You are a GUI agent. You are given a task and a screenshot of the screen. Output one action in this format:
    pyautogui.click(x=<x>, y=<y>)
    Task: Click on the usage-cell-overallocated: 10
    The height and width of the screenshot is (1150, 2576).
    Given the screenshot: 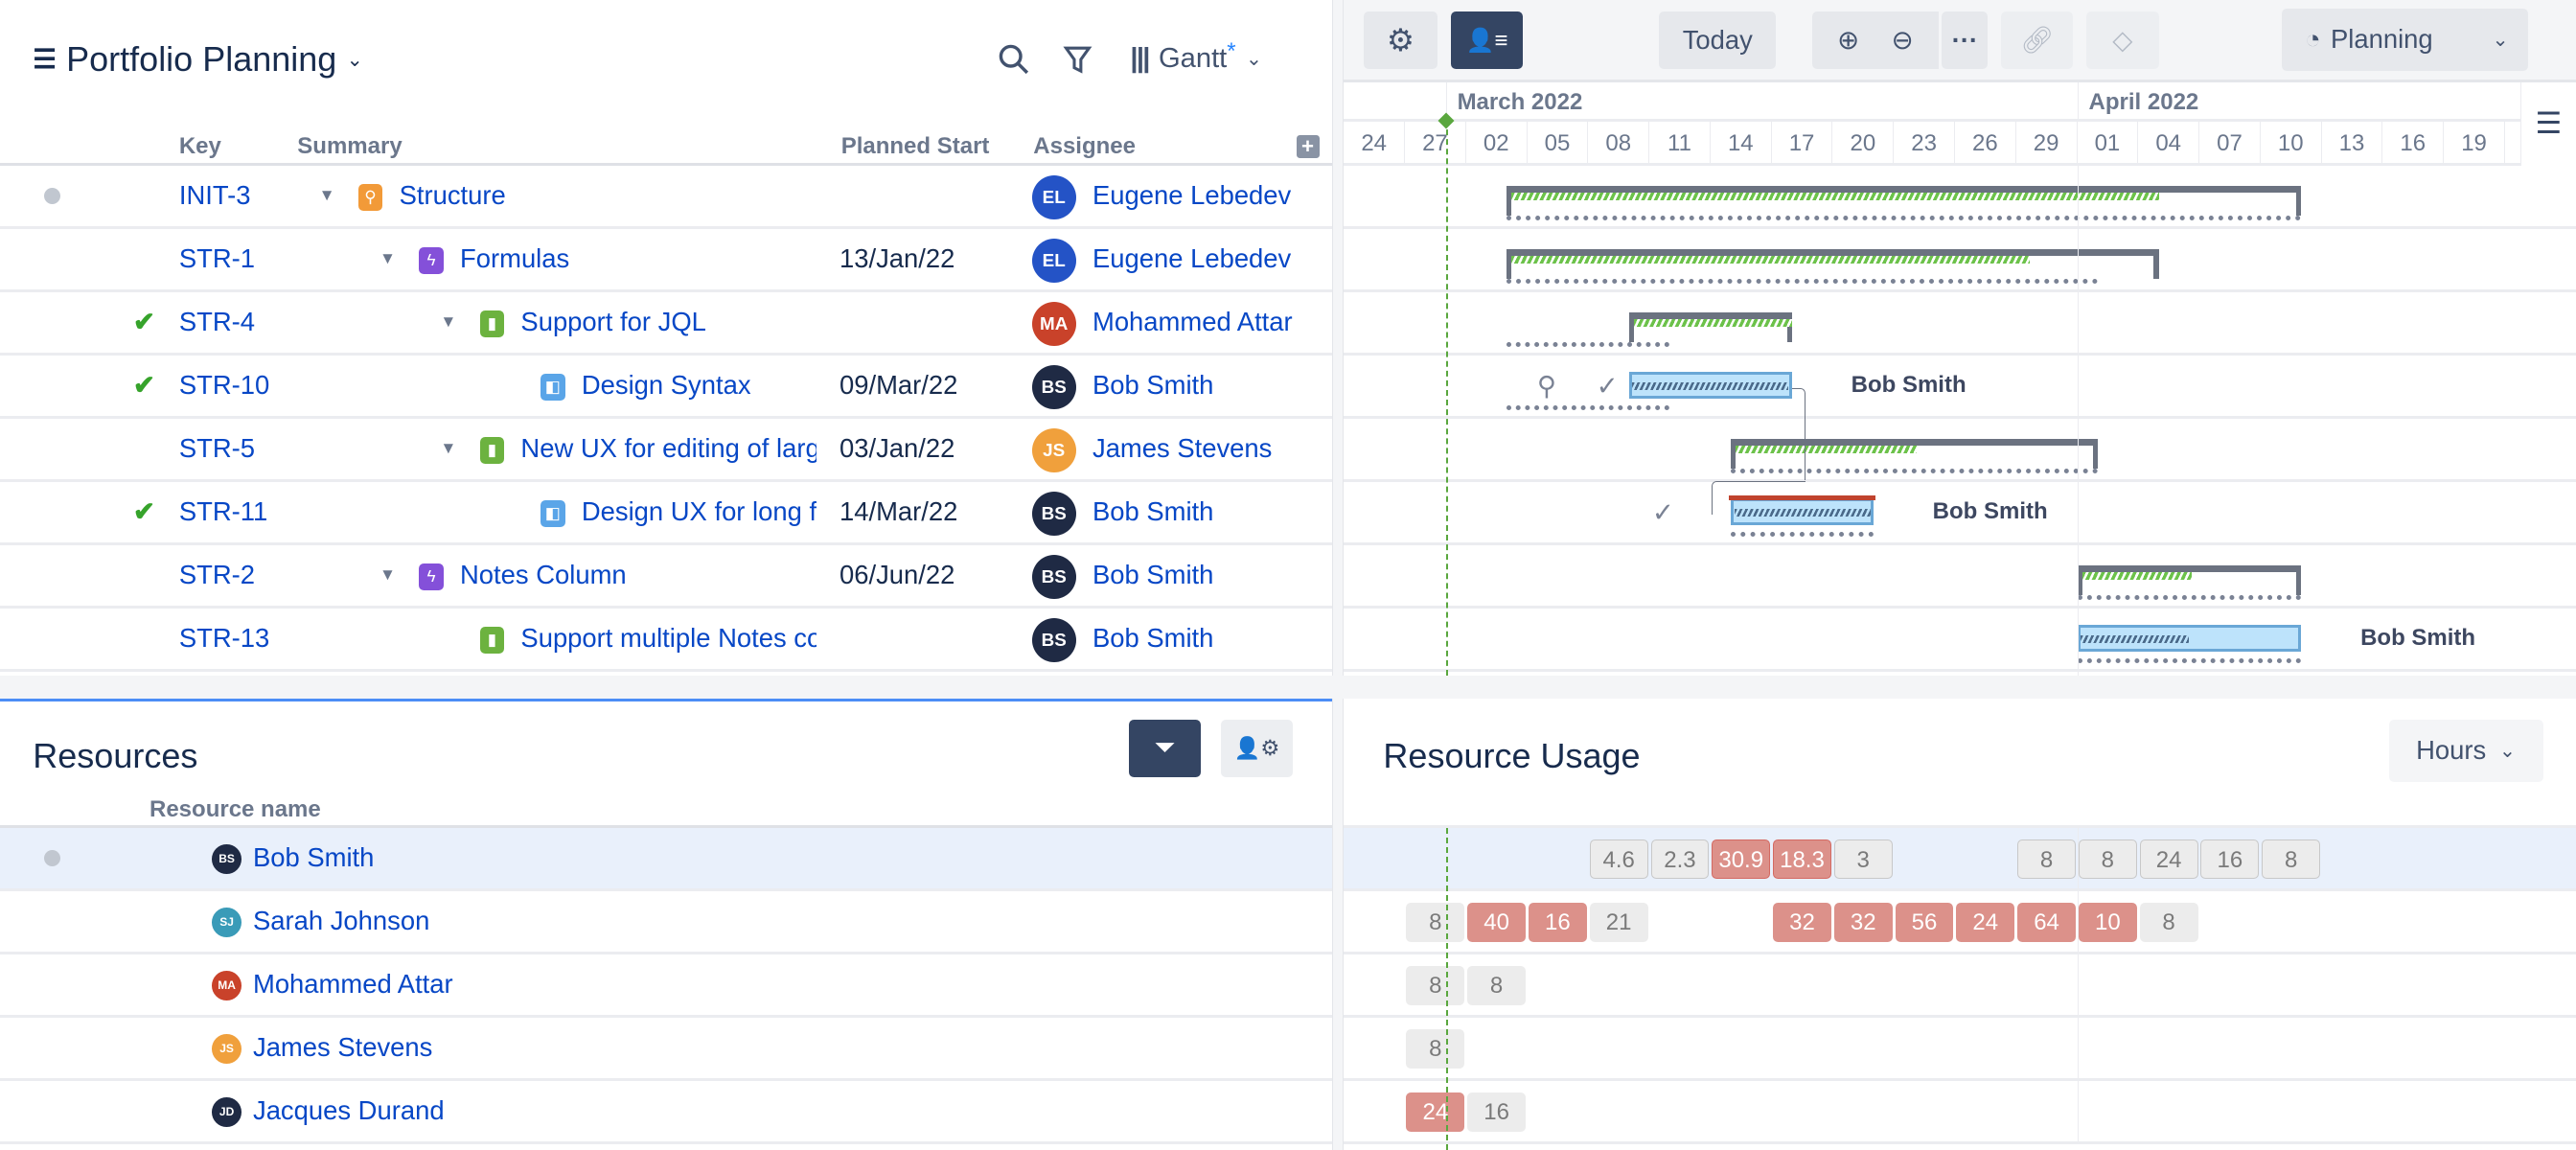 What is the action you would take?
    pyautogui.click(x=2107, y=923)
    